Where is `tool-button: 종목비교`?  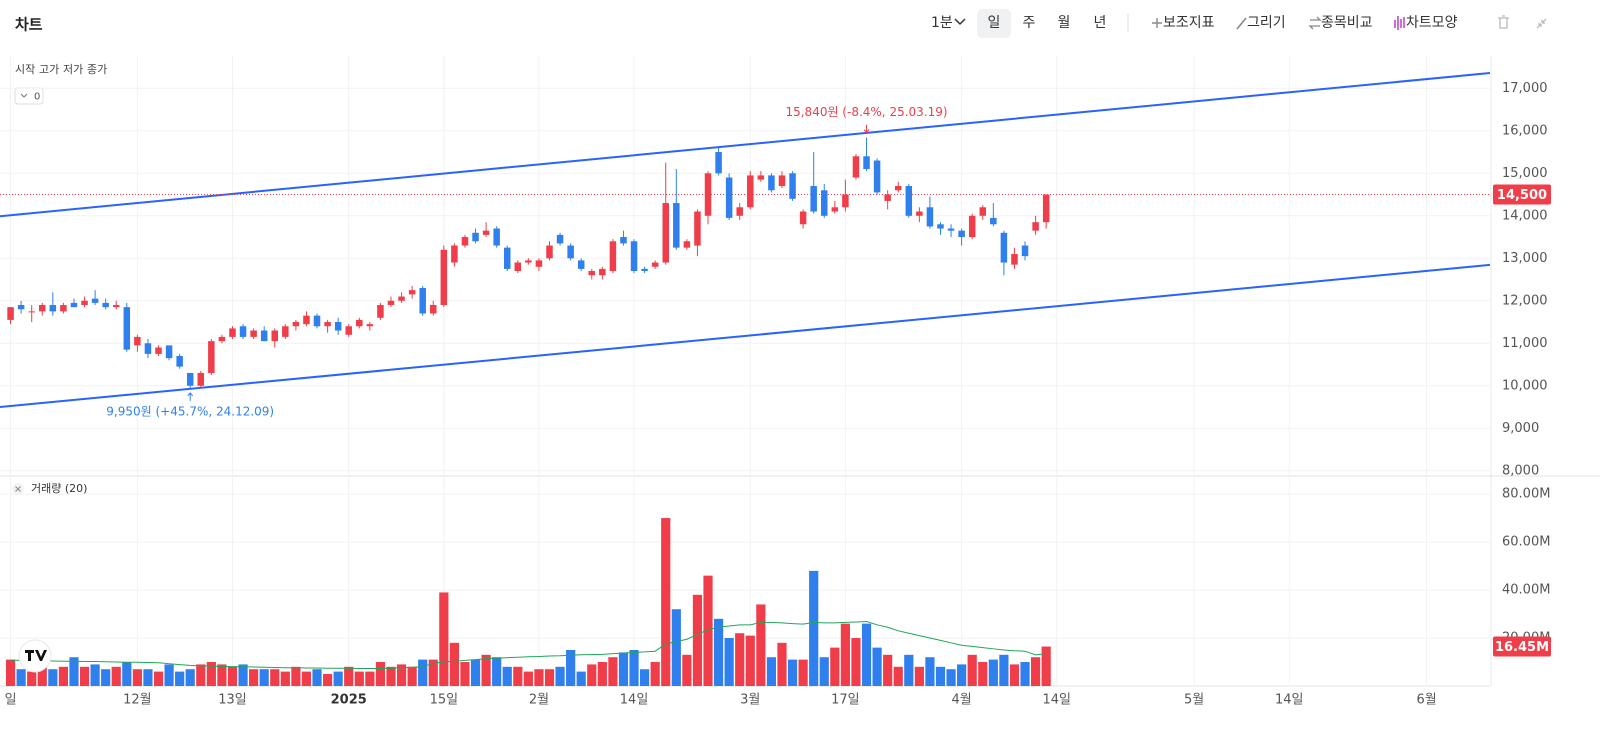
tool-button: 종목비교 is located at coordinates (1347, 23).